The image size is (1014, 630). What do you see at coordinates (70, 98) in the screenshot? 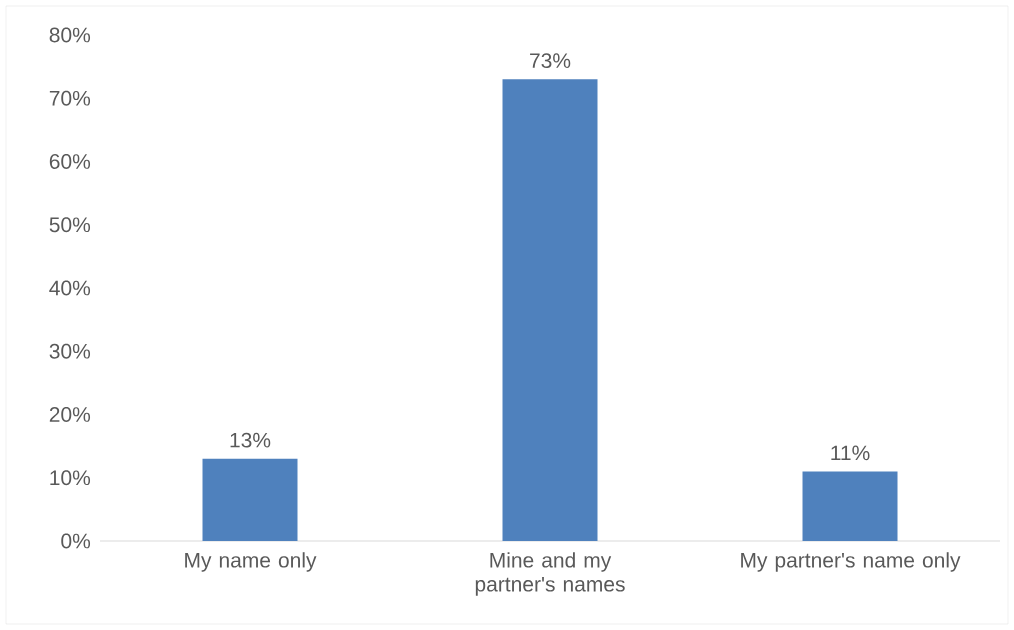
I see `y-tick-label: 70%` at bounding box center [70, 98].